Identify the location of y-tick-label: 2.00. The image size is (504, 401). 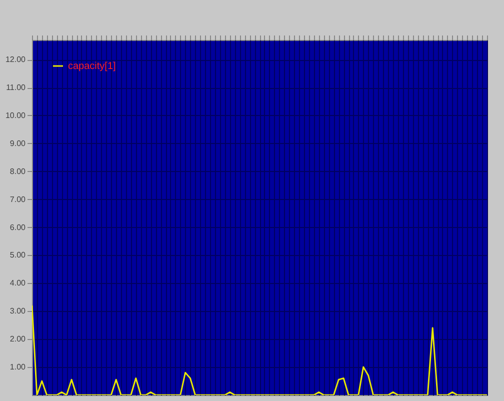
(18, 339).